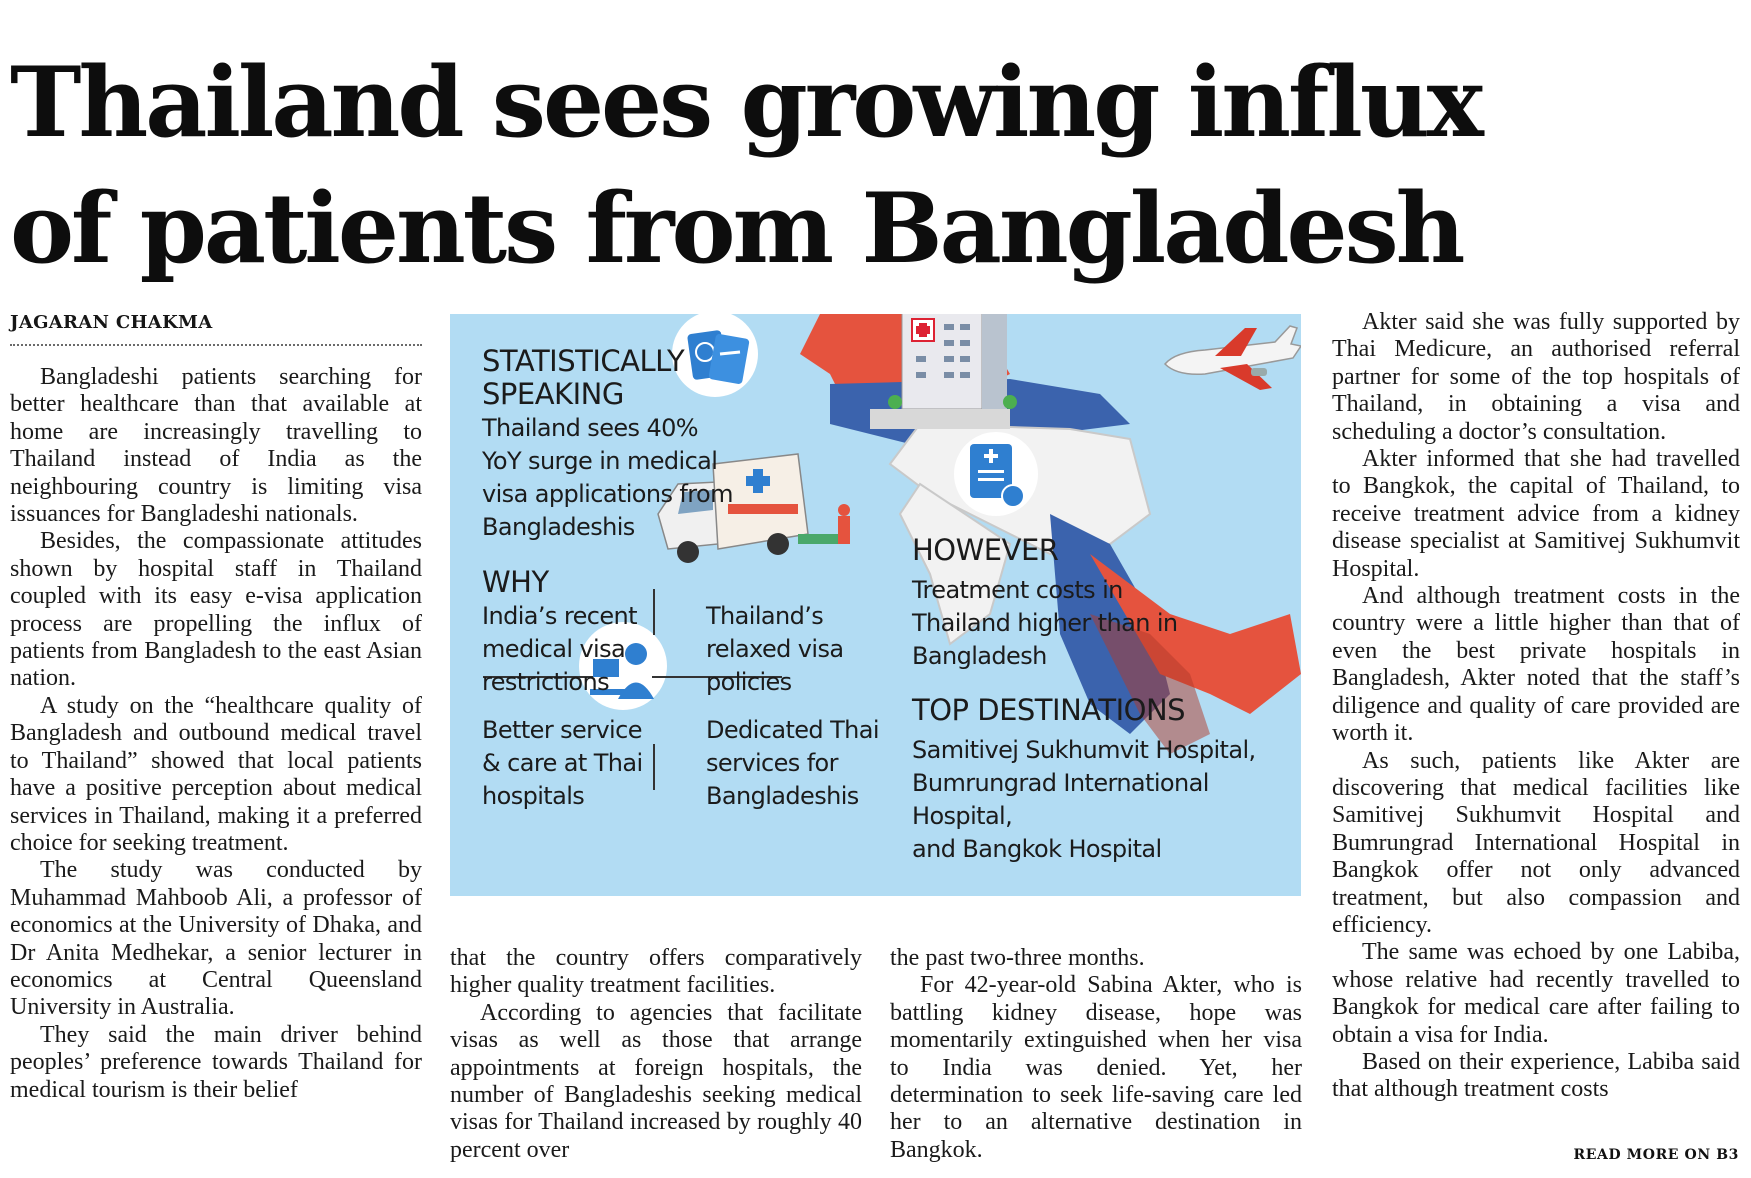 This screenshot has height=1178, width=1751. What do you see at coordinates (715, 355) in the screenshot?
I see `passport-icon` at bounding box center [715, 355].